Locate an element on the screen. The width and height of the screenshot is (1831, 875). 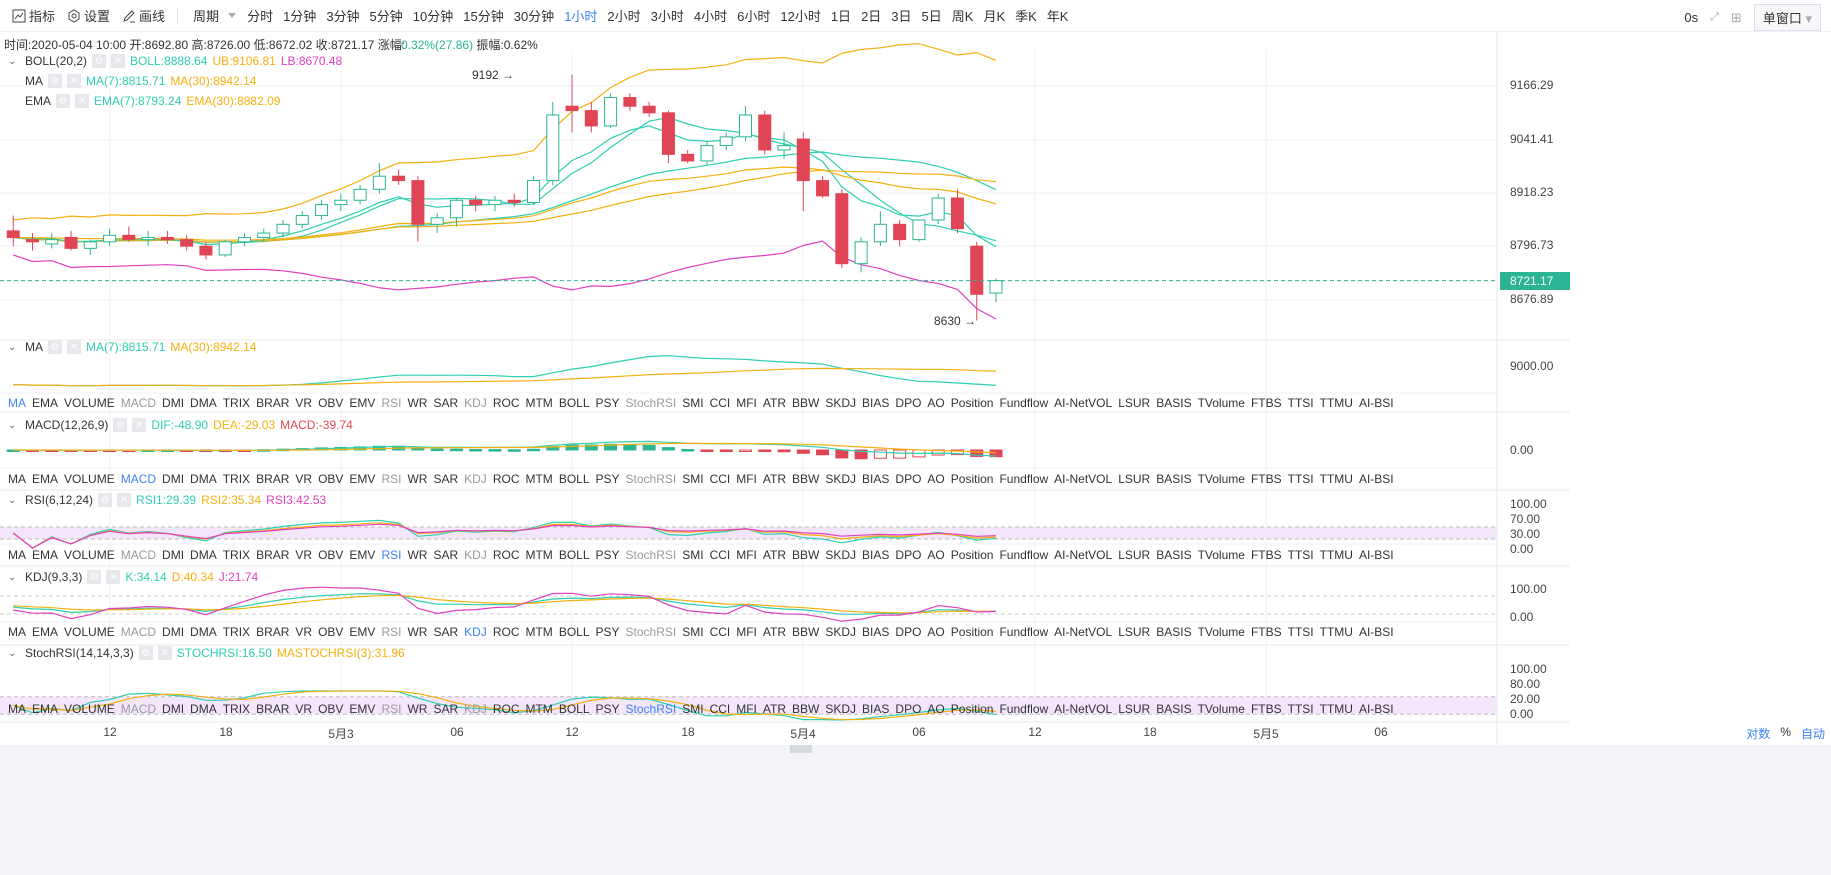
period-2: 3分钟 is located at coordinates (343, 16).